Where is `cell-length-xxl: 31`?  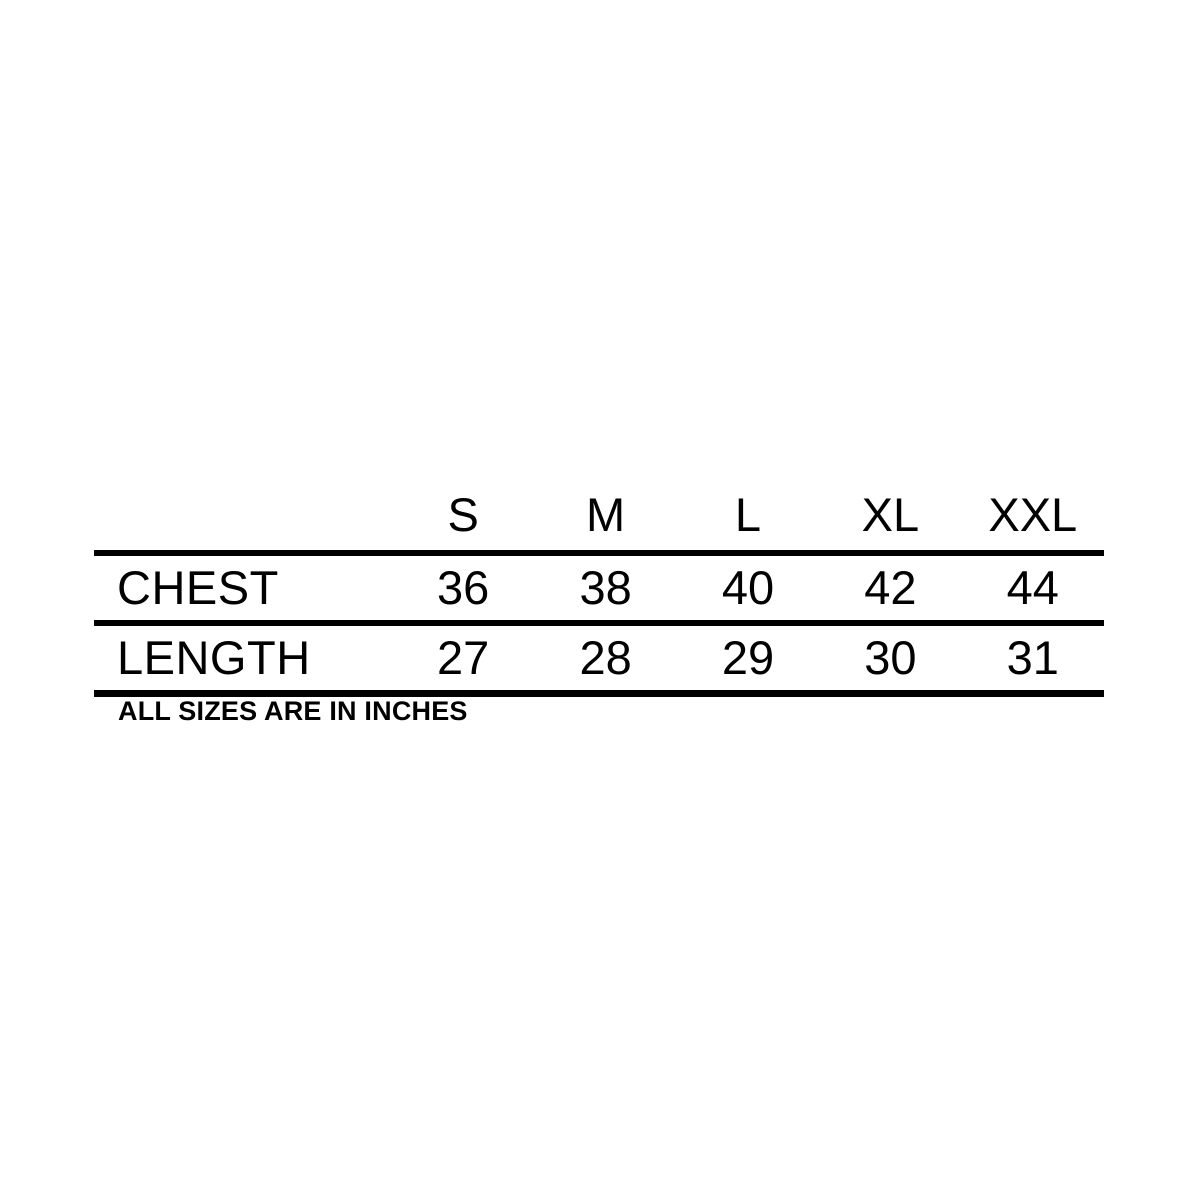
cell-length-xxl: 31 is located at coordinates (1032, 657).